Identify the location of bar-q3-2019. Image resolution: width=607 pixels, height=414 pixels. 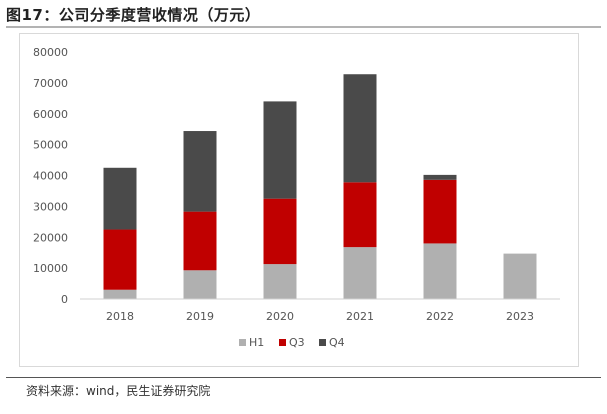
(200, 241).